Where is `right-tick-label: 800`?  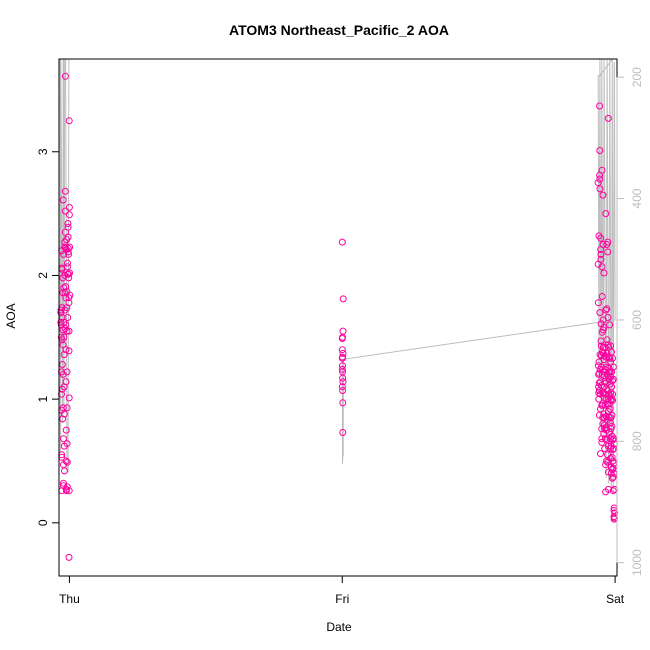 right-tick-label: 800 is located at coordinates (637, 441).